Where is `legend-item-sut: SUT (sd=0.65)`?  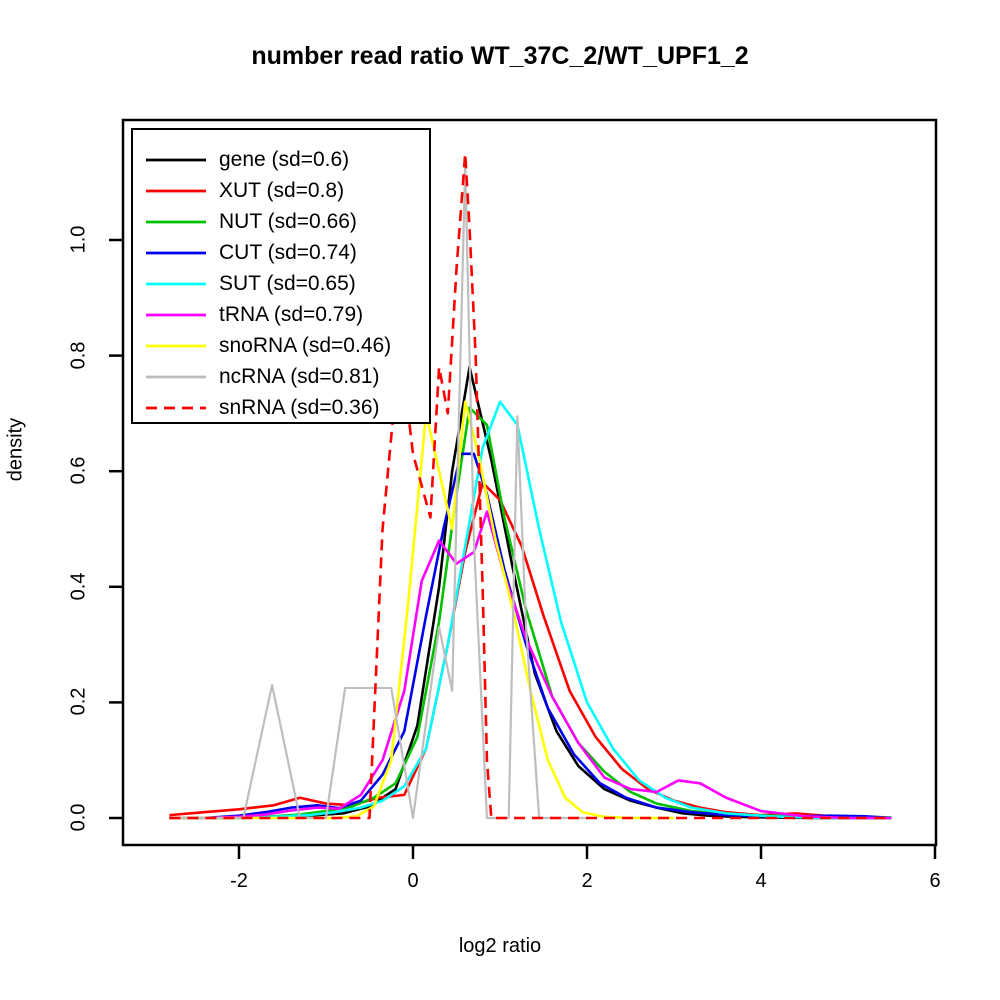 legend-item-sut: SUT (sd=0.65) is located at coordinates (281, 283).